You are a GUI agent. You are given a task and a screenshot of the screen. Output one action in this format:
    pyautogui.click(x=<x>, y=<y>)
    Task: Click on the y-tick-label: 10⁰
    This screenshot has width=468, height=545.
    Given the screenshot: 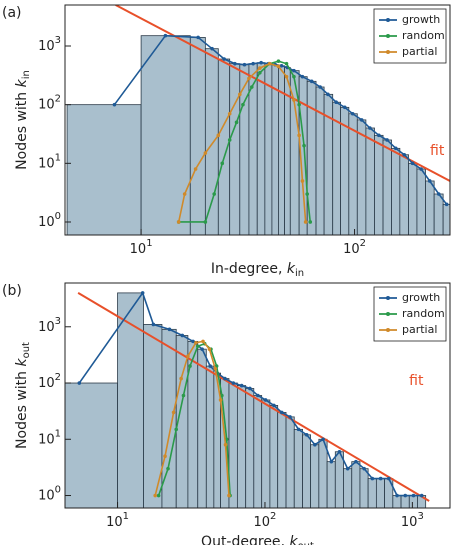 What is the action you would take?
    pyautogui.click(x=49, y=220)
    